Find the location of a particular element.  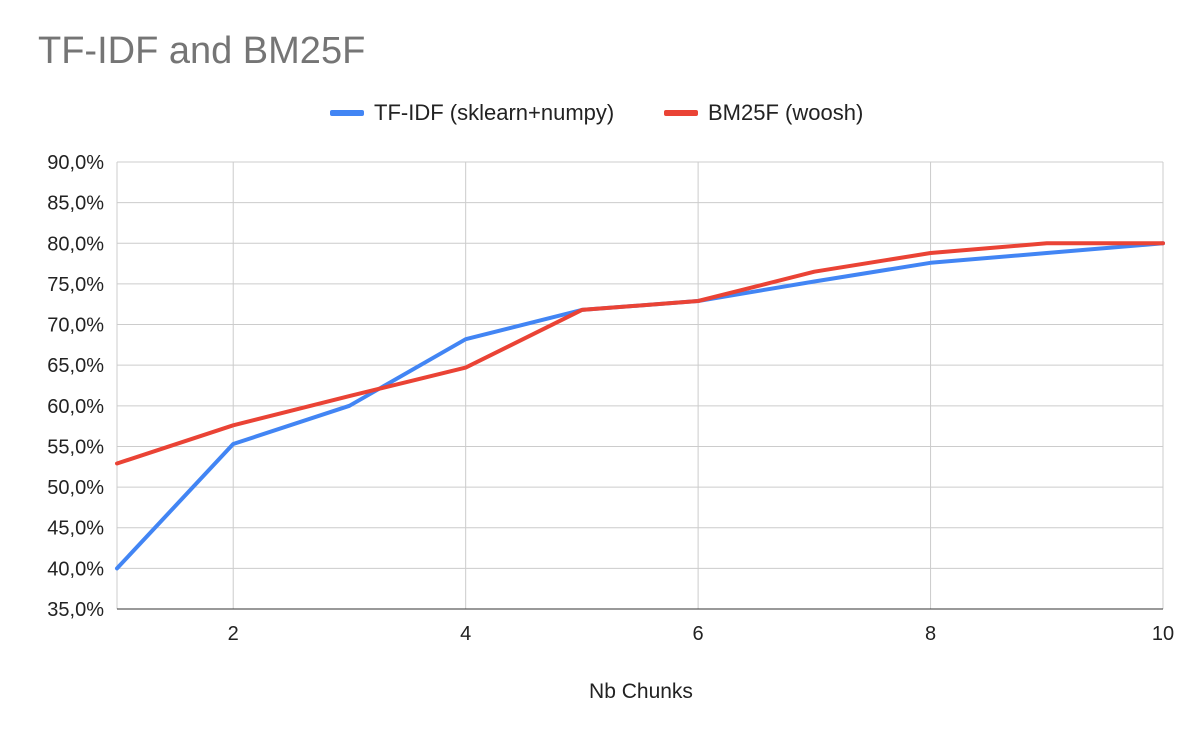

y-tick-label: 80,0% is located at coordinates (75, 244).